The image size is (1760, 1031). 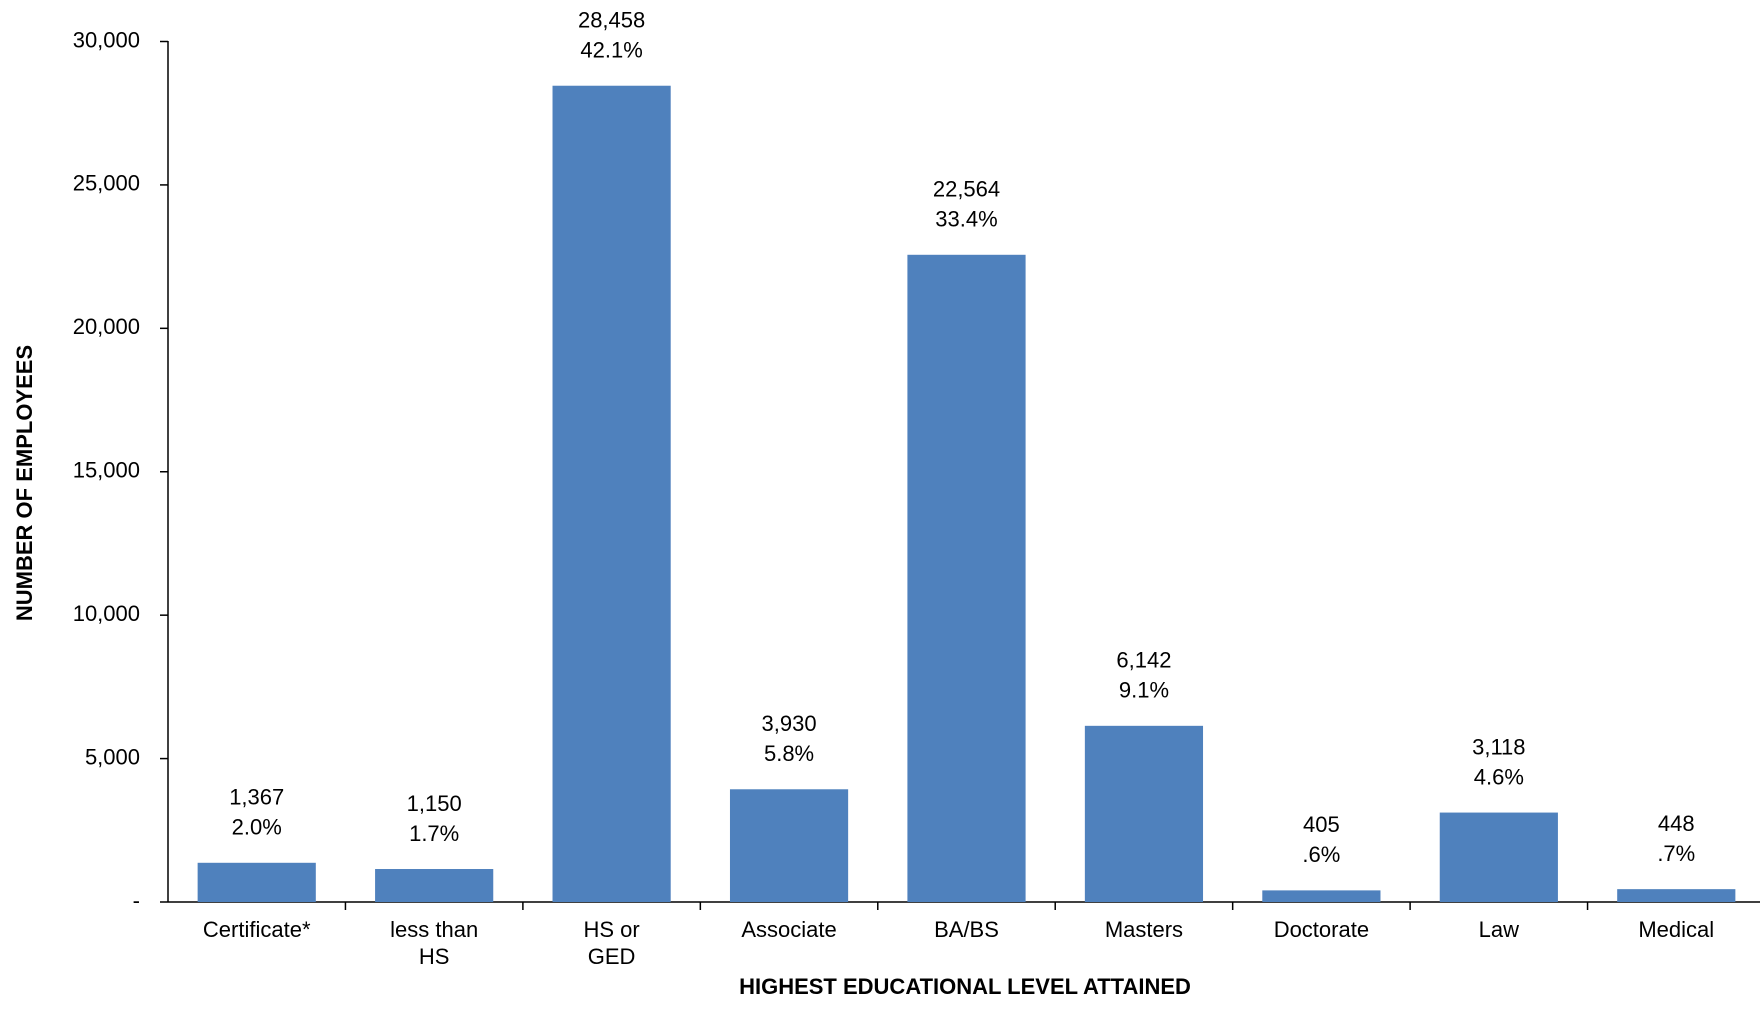 What do you see at coordinates (1321, 854) in the screenshot?
I see `share-label: .6%` at bounding box center [1321, 854].